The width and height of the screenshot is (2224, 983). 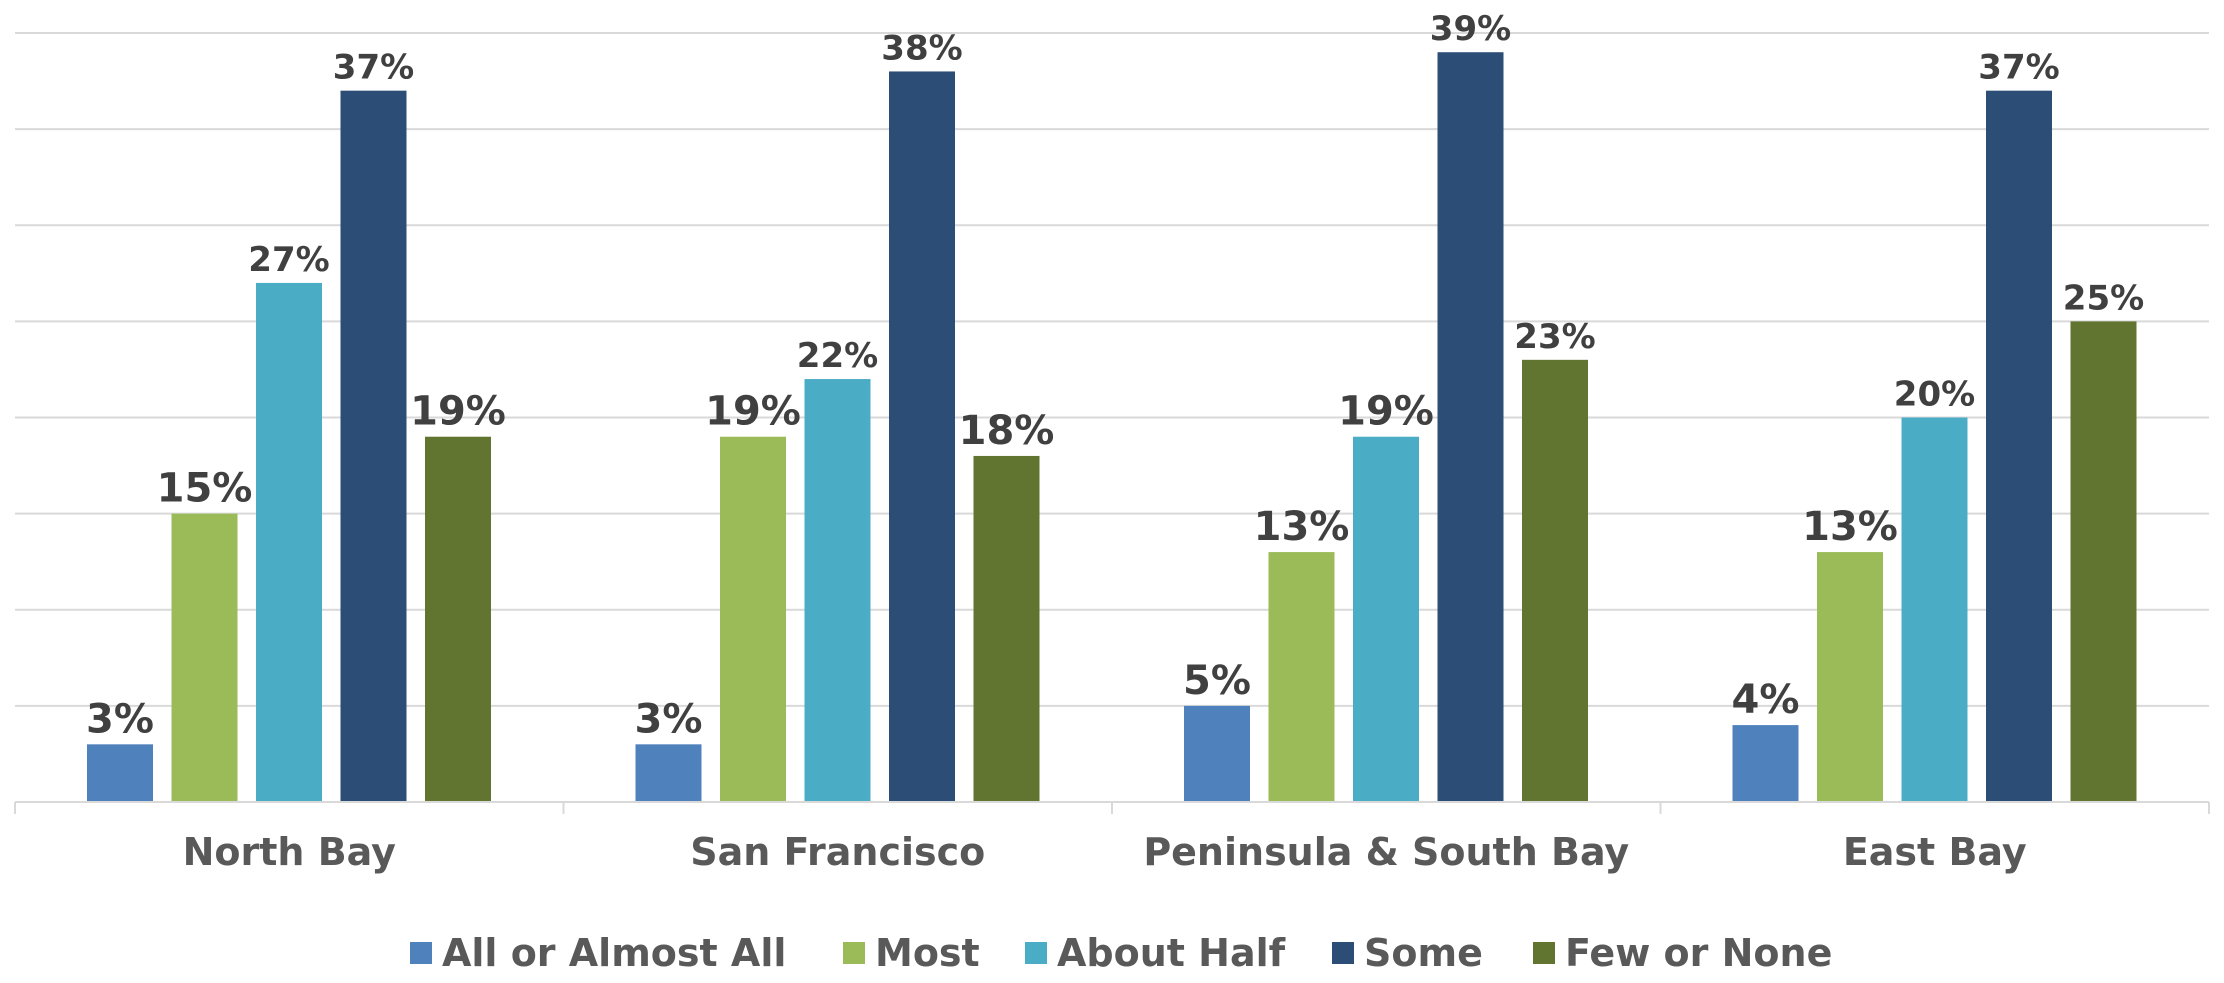 I want to click on data-label: 4%, so click(x=1766, y=700).